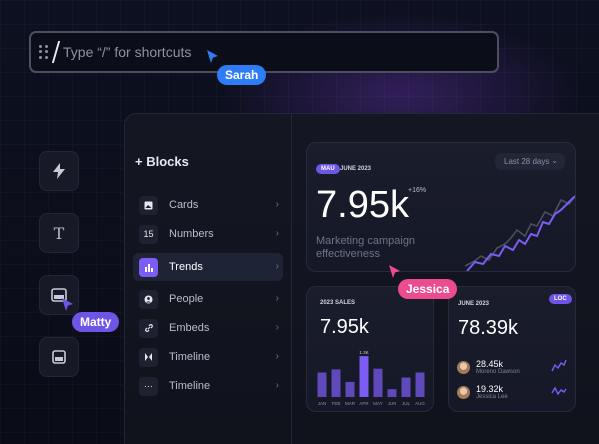 Image resolution: width=599 pixels, height=444 pixels. Describe the element at coordinates (148, 386) in the screenshot. I see `more-icon: ···` at that location.